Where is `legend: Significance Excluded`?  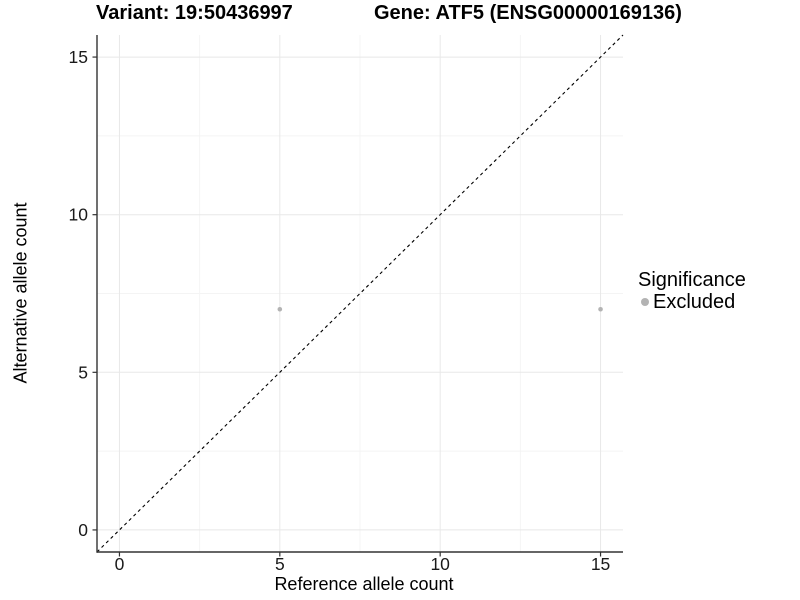
legend: Significance Excluded is located at coordinates (692, 291).